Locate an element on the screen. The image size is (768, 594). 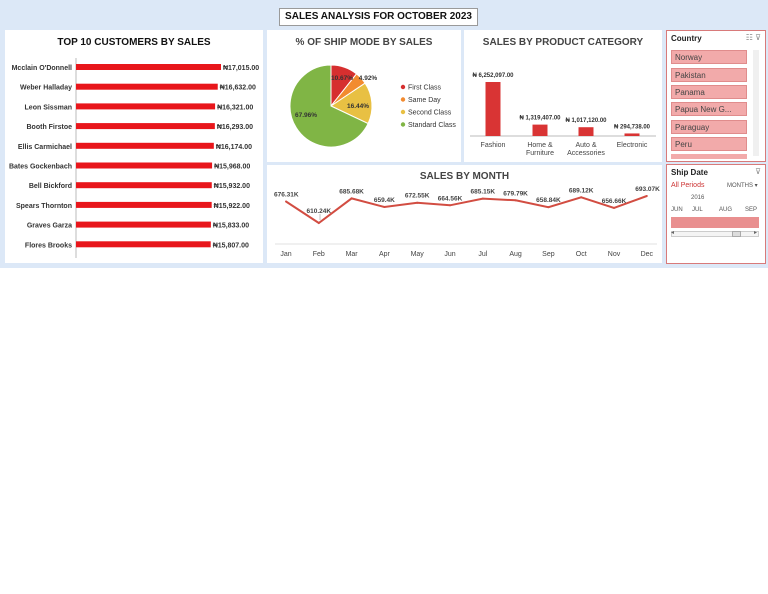
pie-data-label: 67.96% is located at coordinates (306, 115).